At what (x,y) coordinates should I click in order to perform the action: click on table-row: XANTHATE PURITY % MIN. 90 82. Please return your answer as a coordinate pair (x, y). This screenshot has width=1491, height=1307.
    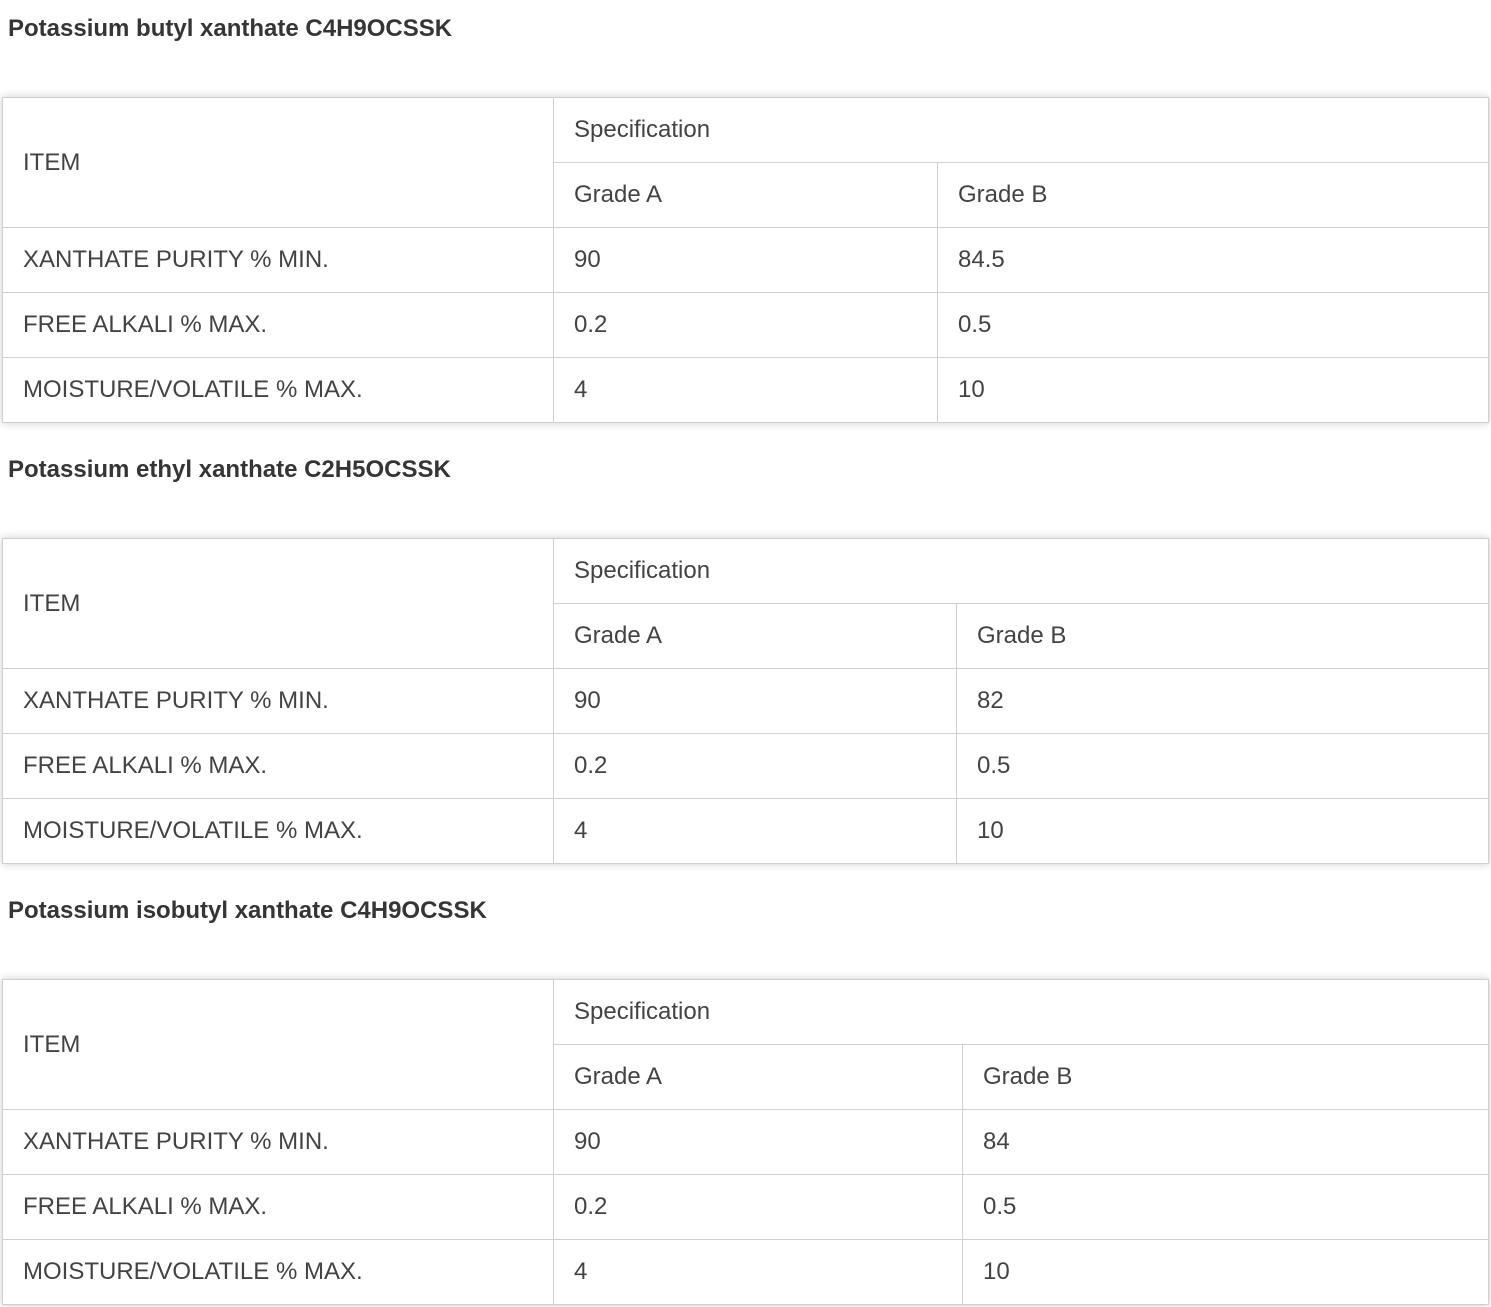
    Looking at the image, I should click on (745, 701).